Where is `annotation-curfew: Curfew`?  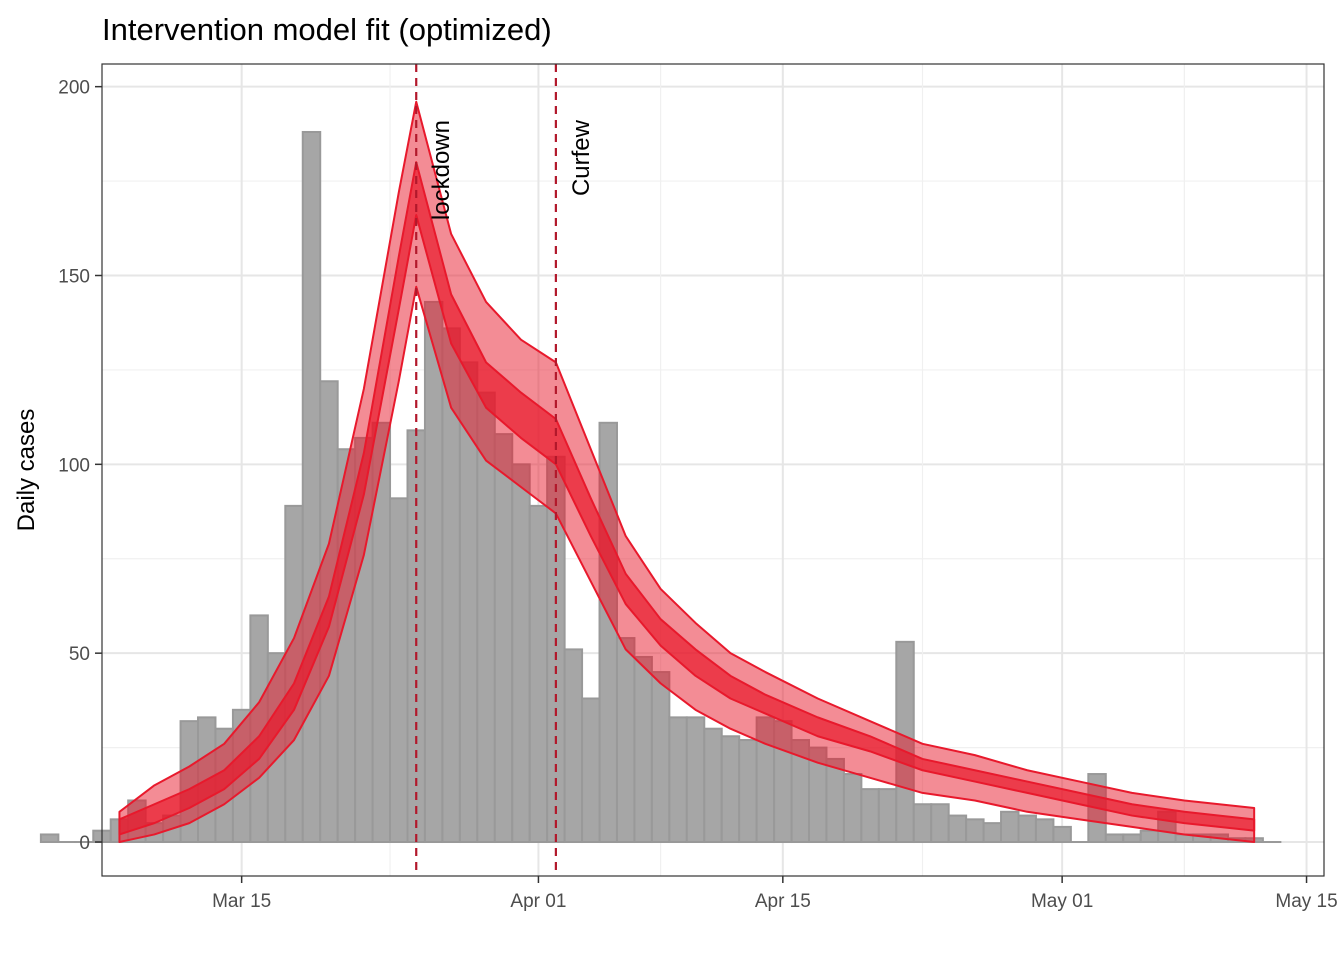 annotation-curfew: Curfew is located at coordinates (581, 157).